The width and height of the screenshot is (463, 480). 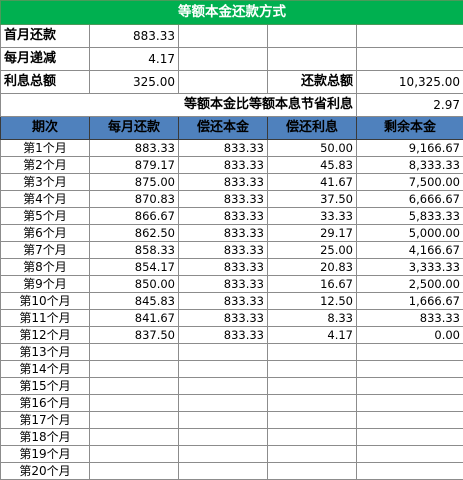 I want to click on interest-paid-cell: 8.33, so click(x=312, y=318).